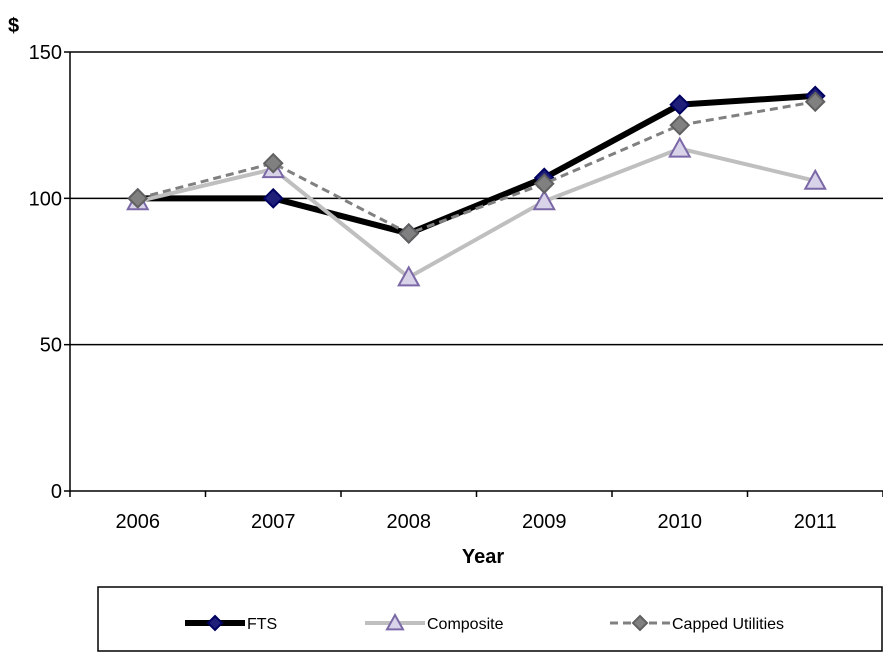  I want to click on x-tick-label: 2009, so click(544, 522).